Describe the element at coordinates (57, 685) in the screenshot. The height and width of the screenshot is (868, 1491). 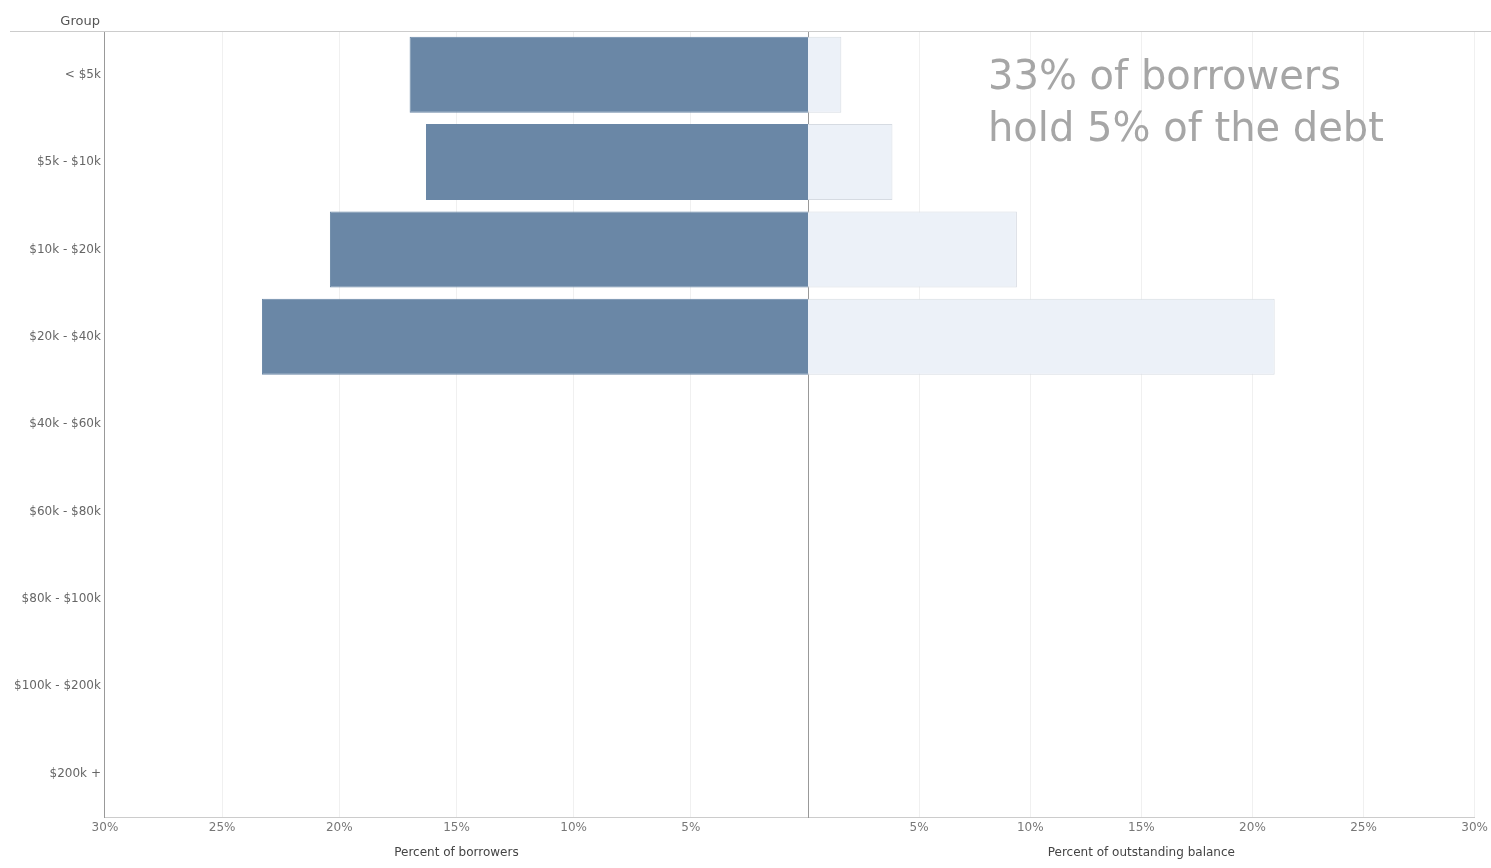
I see `y-tick-label: $100k - $200k` at that location.